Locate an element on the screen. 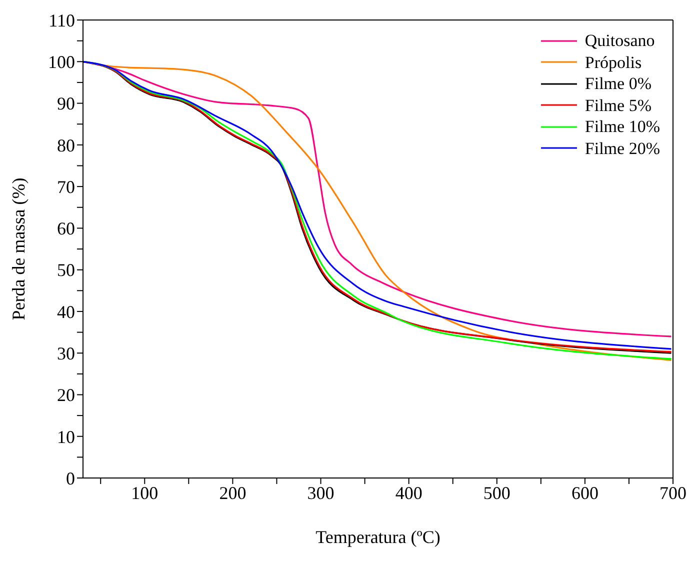  y-tick-label: 100 is located at coordinates (61, 62).